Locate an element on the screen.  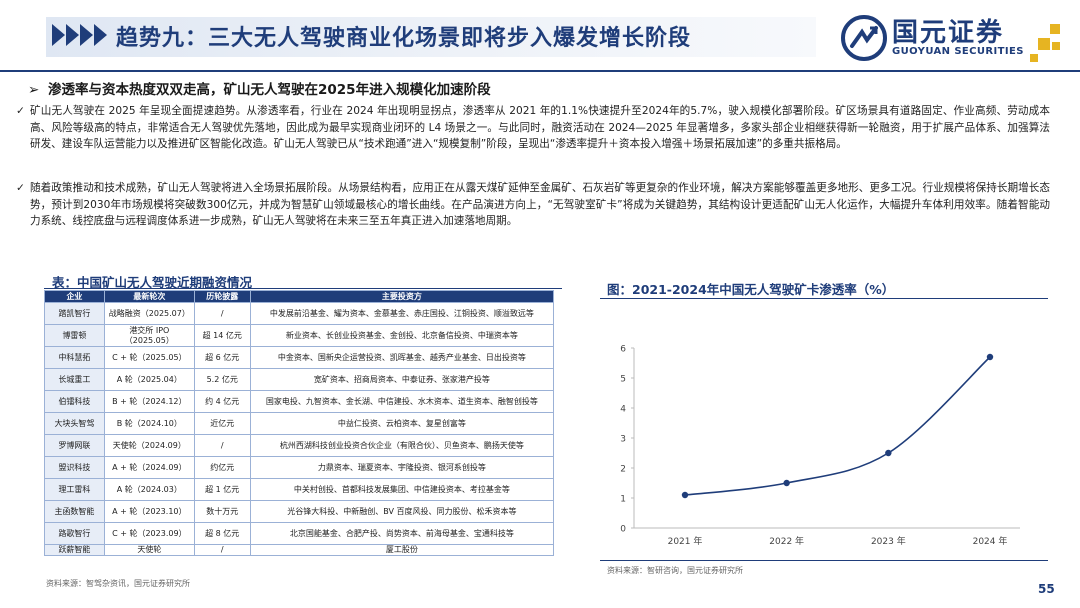
table-cell: 中科慧拓 is located at coordinates (74, 357).